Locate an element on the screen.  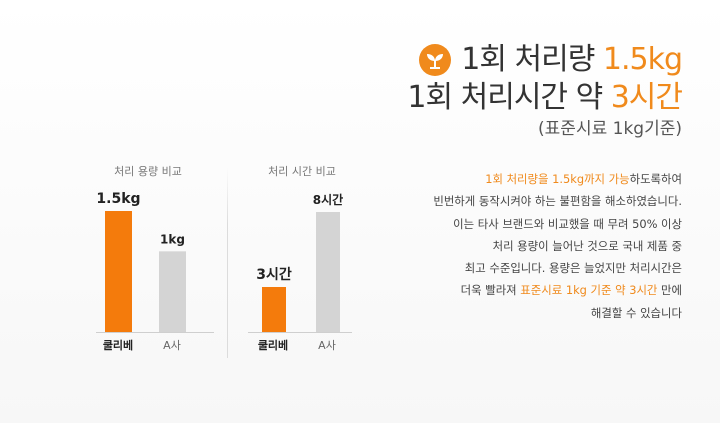
time-x-label-a: A사 is located at coordinates (327, 345).